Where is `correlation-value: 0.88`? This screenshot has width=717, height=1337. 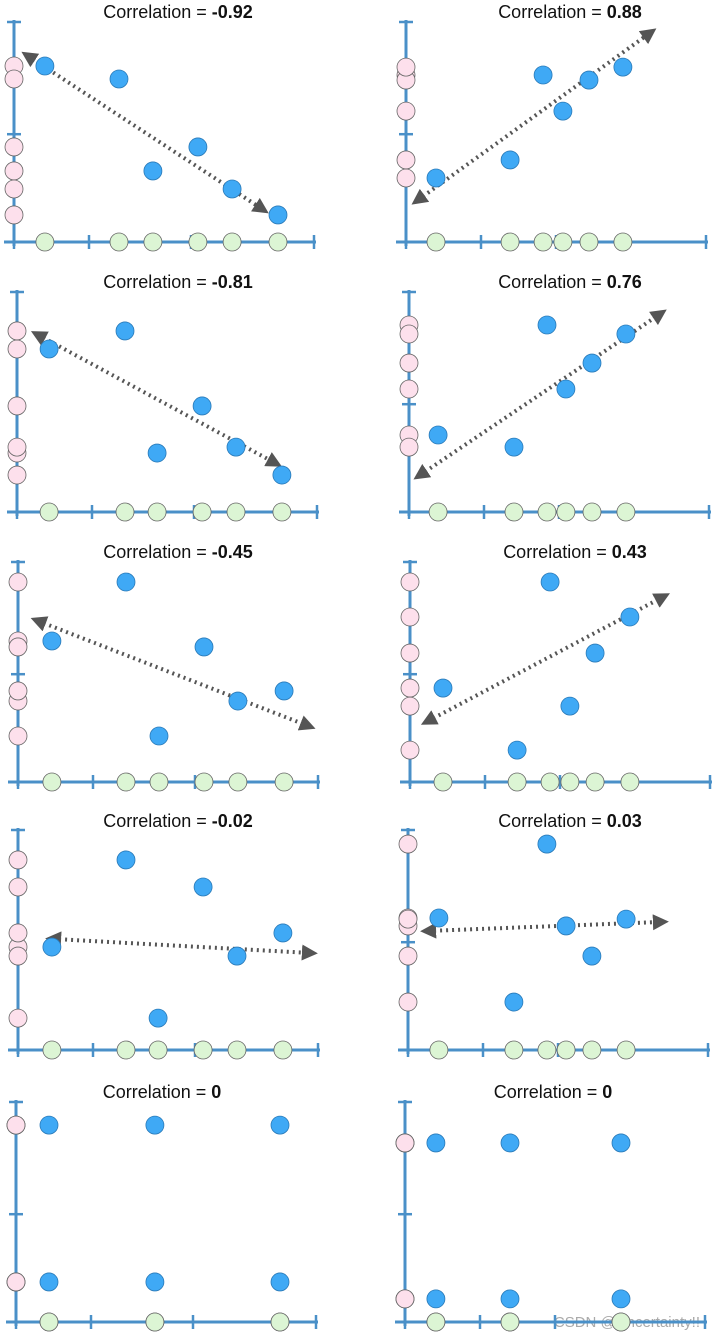 correlation-value: 0.88 is located at coordinates (624, 12).